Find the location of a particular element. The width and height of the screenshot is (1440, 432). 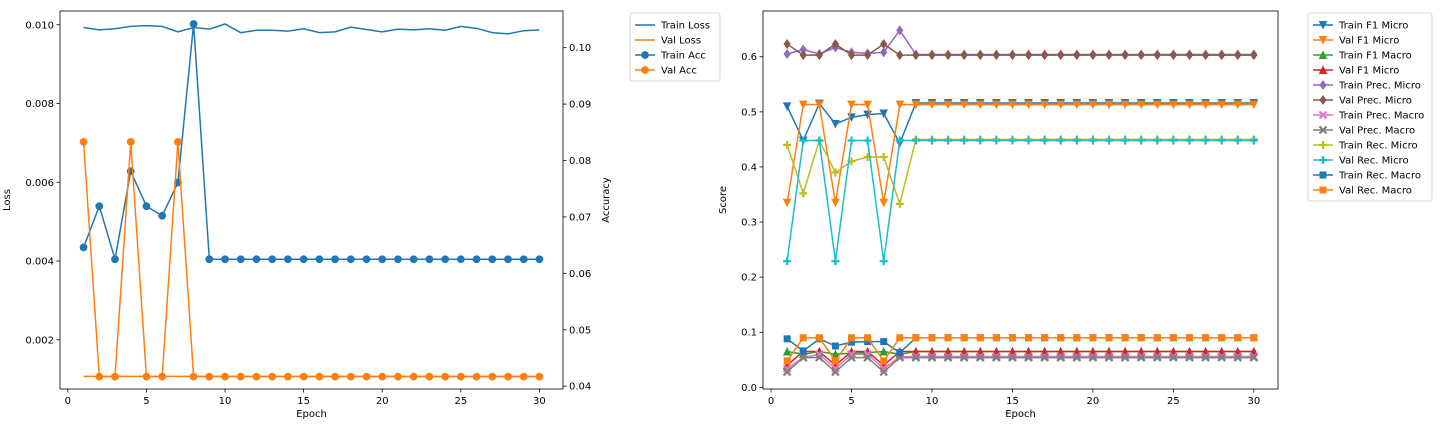

y-tick-label: 0.1 is located at coordinates (749, 333).